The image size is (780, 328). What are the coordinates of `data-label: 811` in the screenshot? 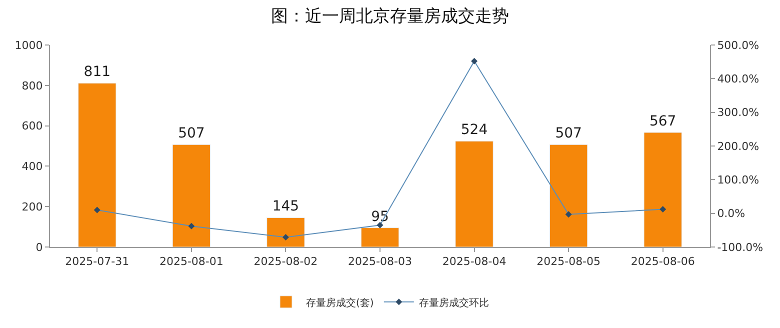 It's located at (97, 72).